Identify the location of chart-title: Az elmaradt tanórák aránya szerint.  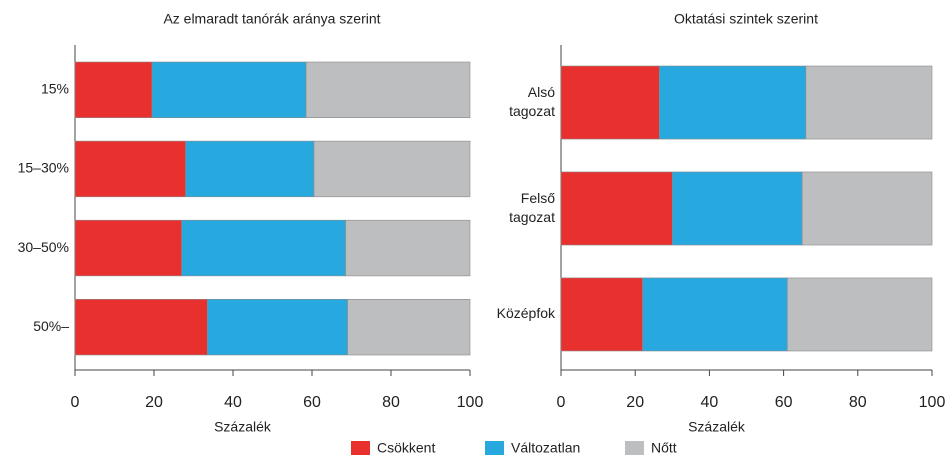
(271, 19).